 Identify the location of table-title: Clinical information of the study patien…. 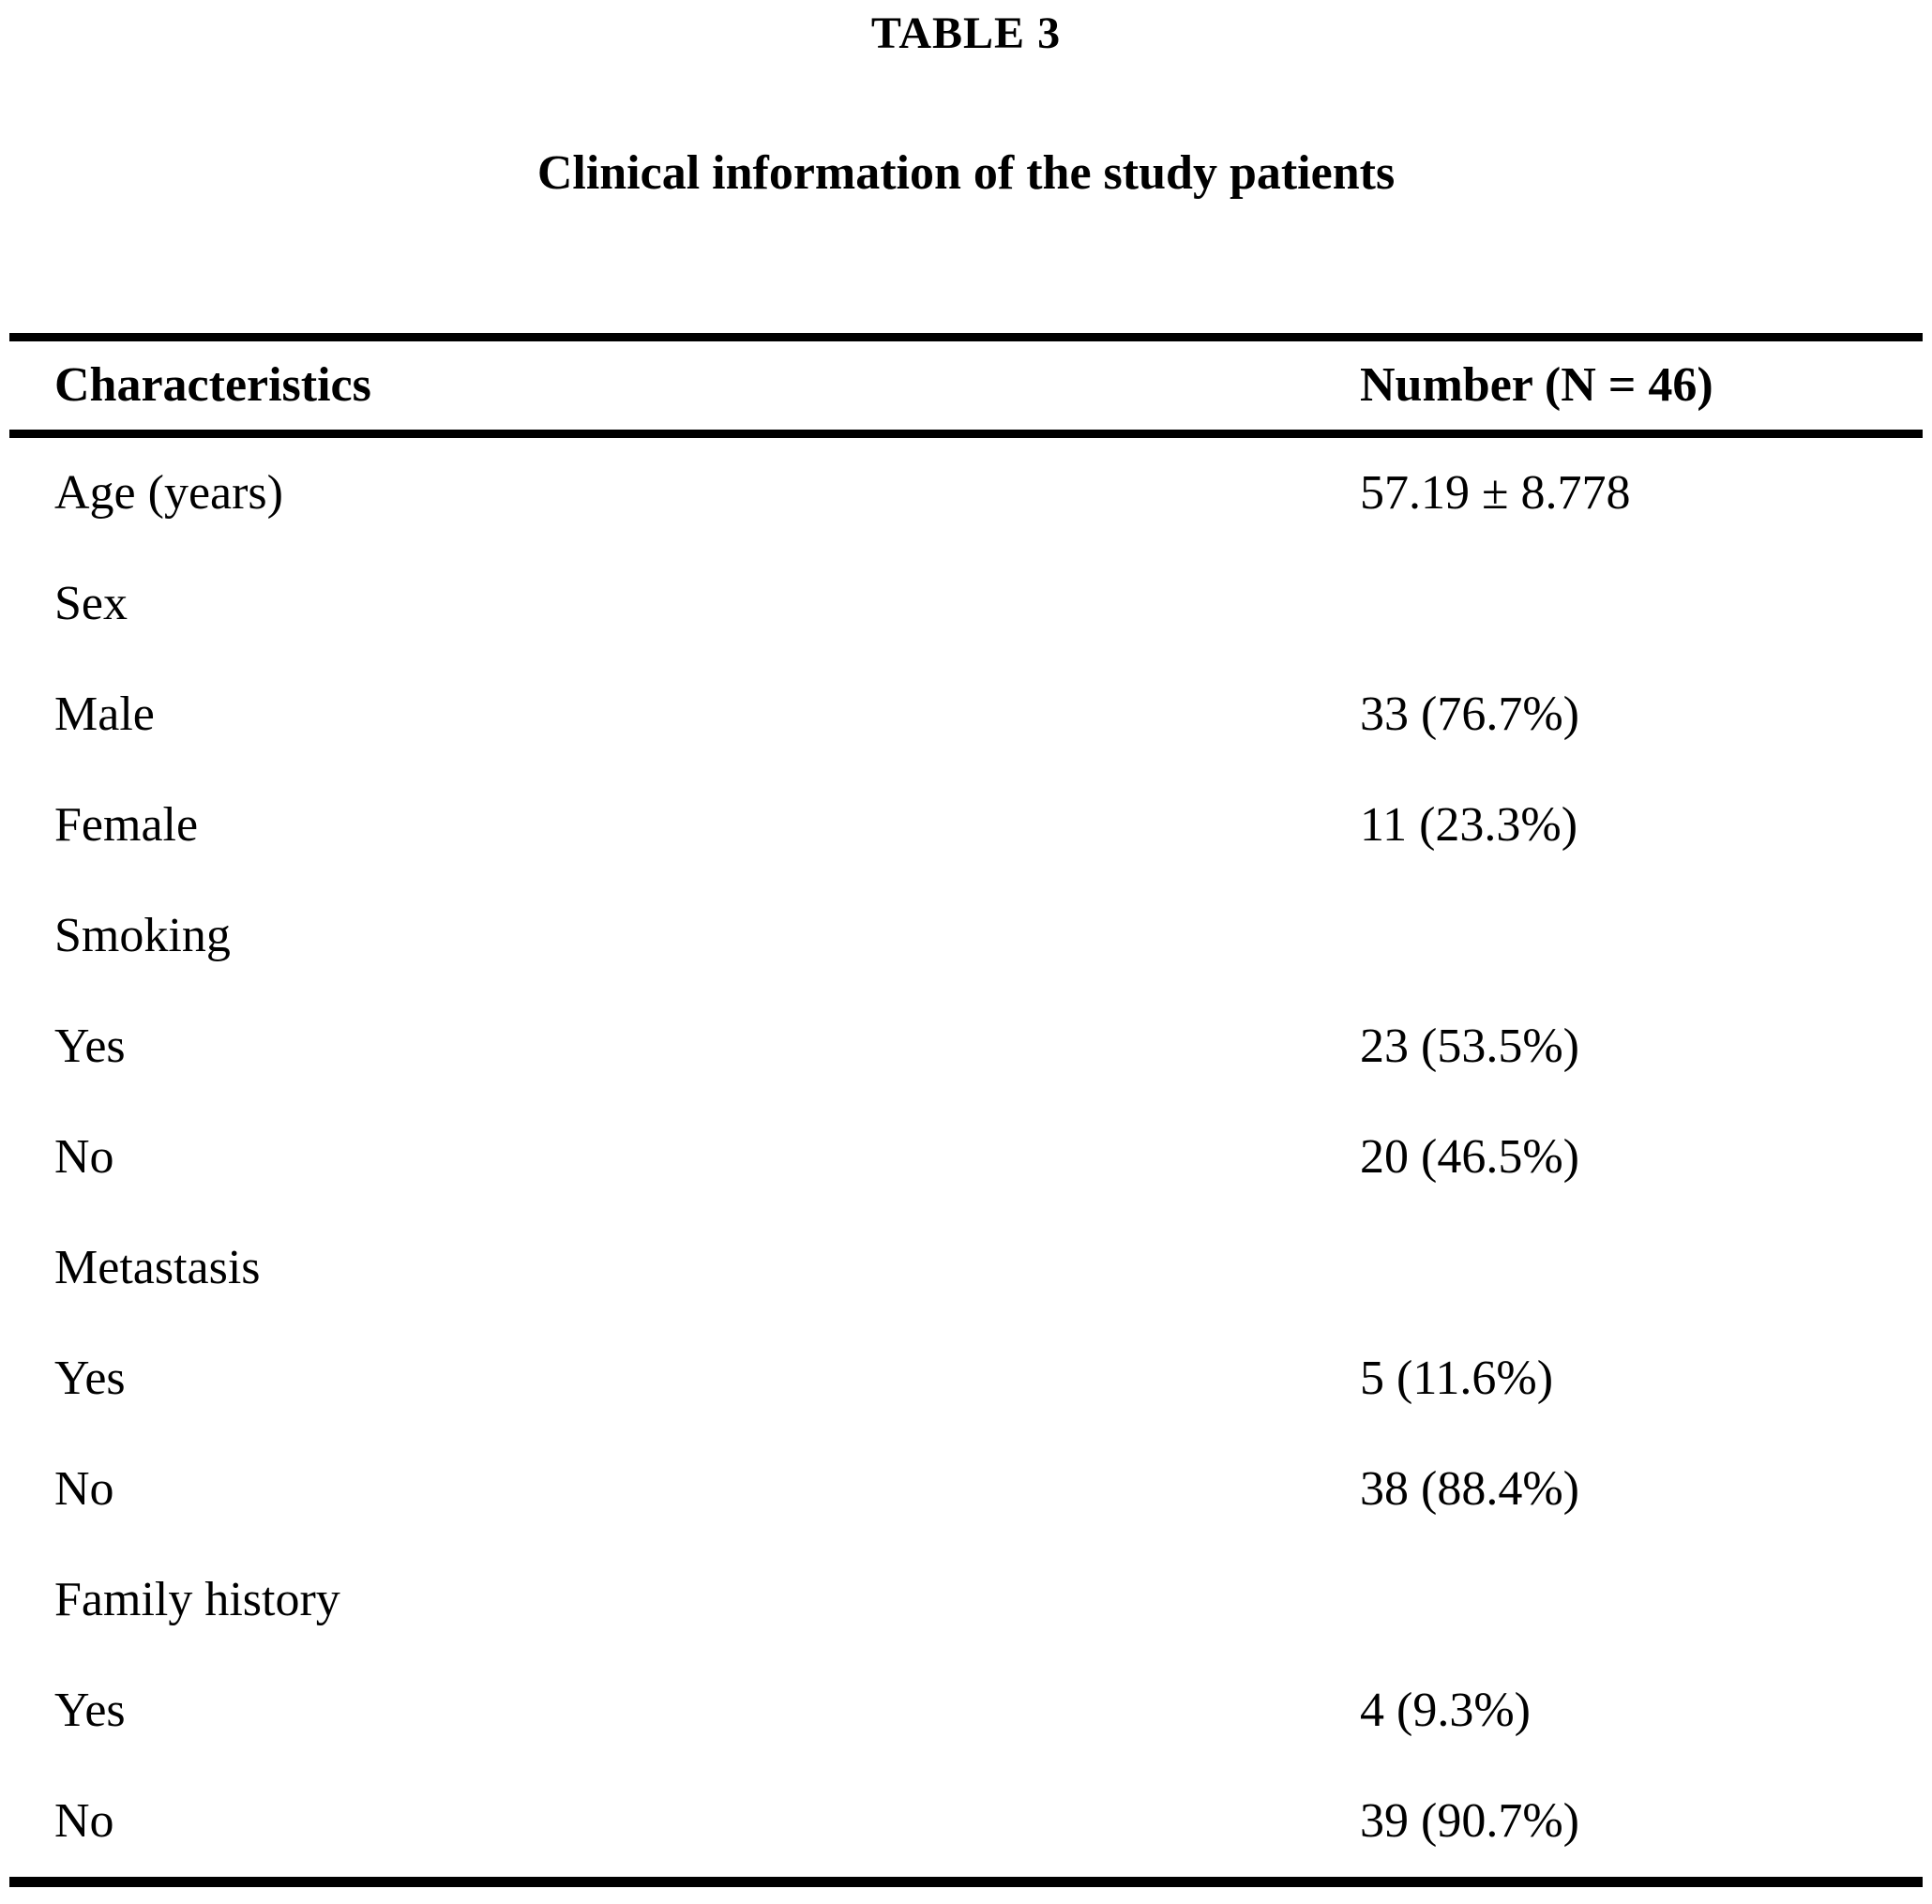
(966, 173).